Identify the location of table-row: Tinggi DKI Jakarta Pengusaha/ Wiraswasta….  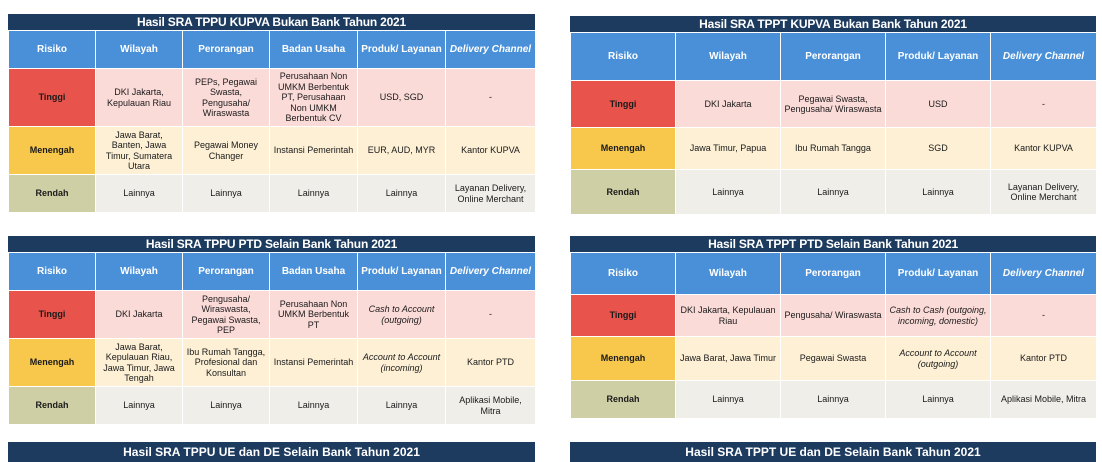
(272, 314).